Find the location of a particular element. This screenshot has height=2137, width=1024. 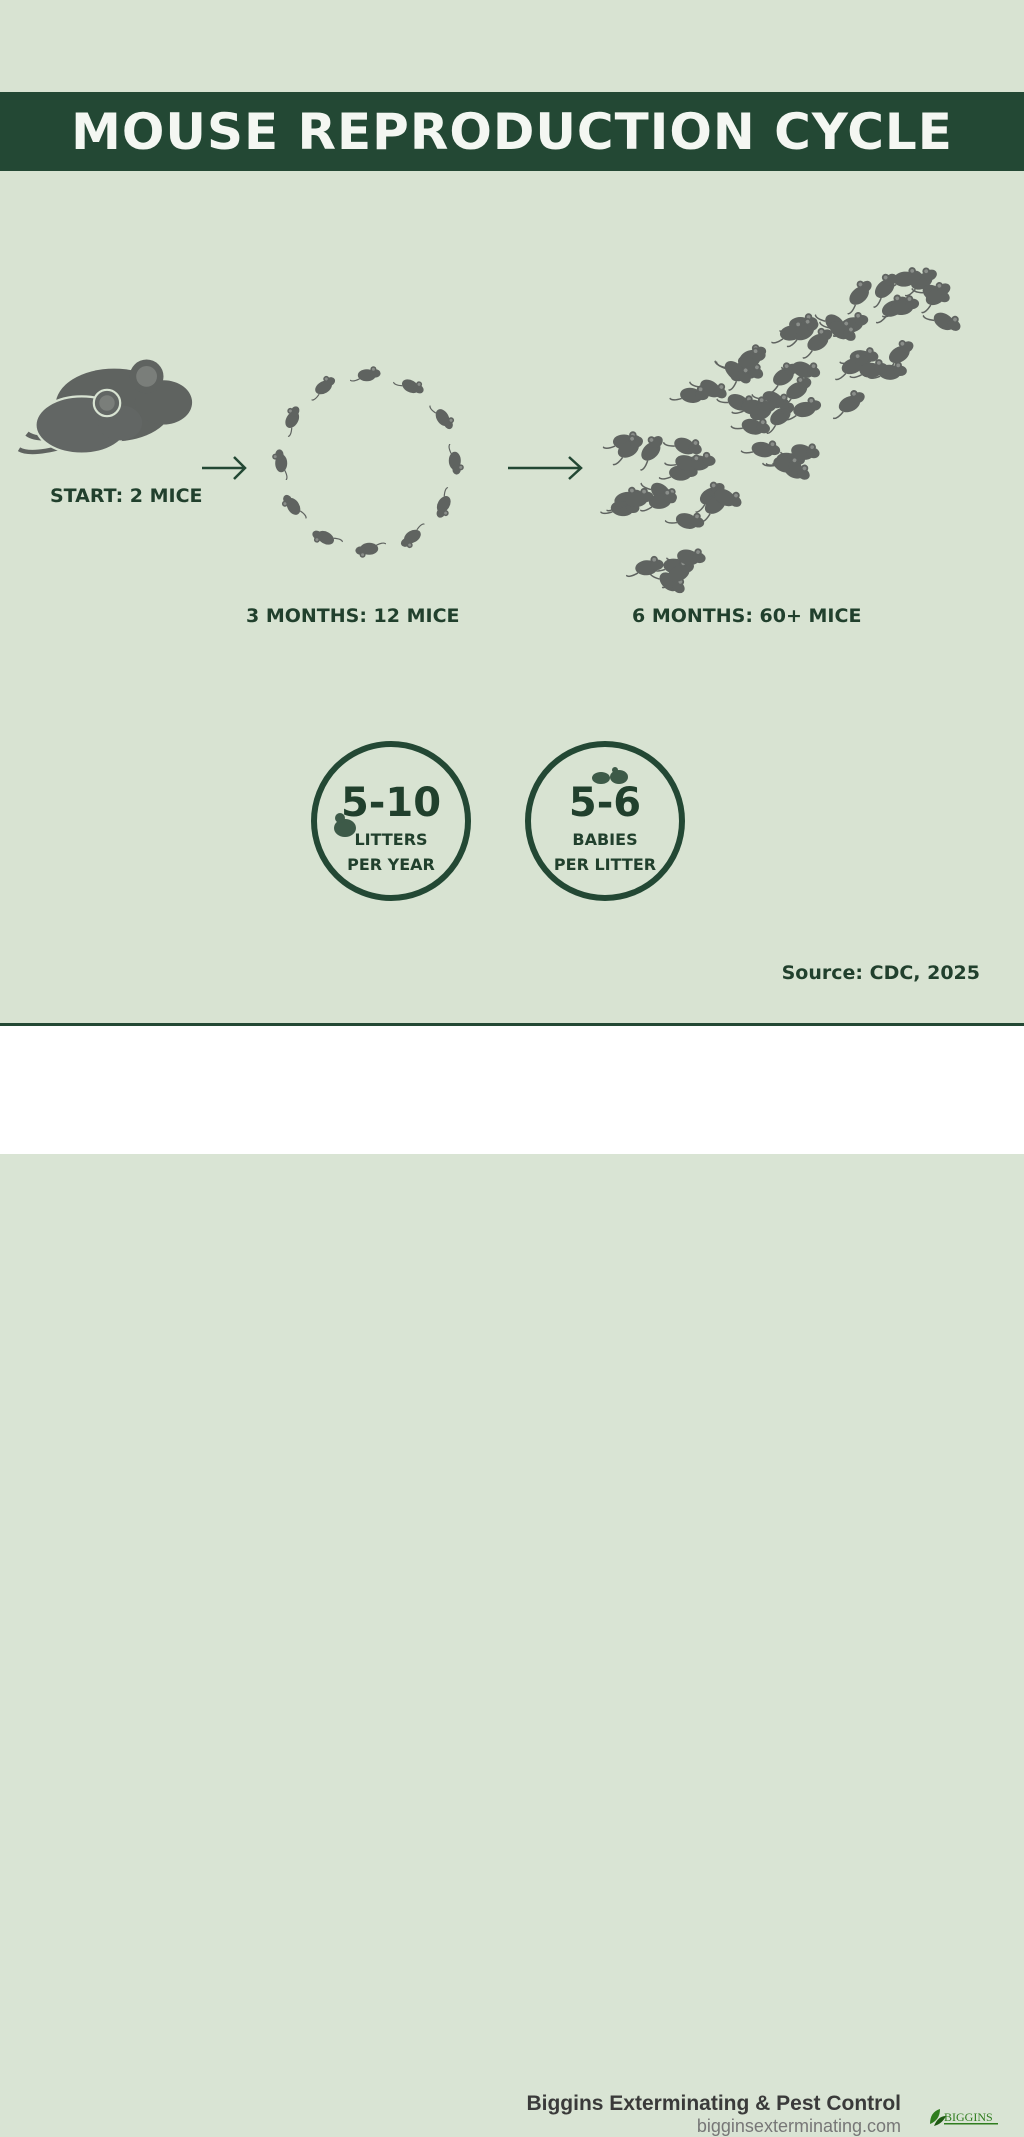

stat-value: 5-6 is located at coordinates (605, 803).